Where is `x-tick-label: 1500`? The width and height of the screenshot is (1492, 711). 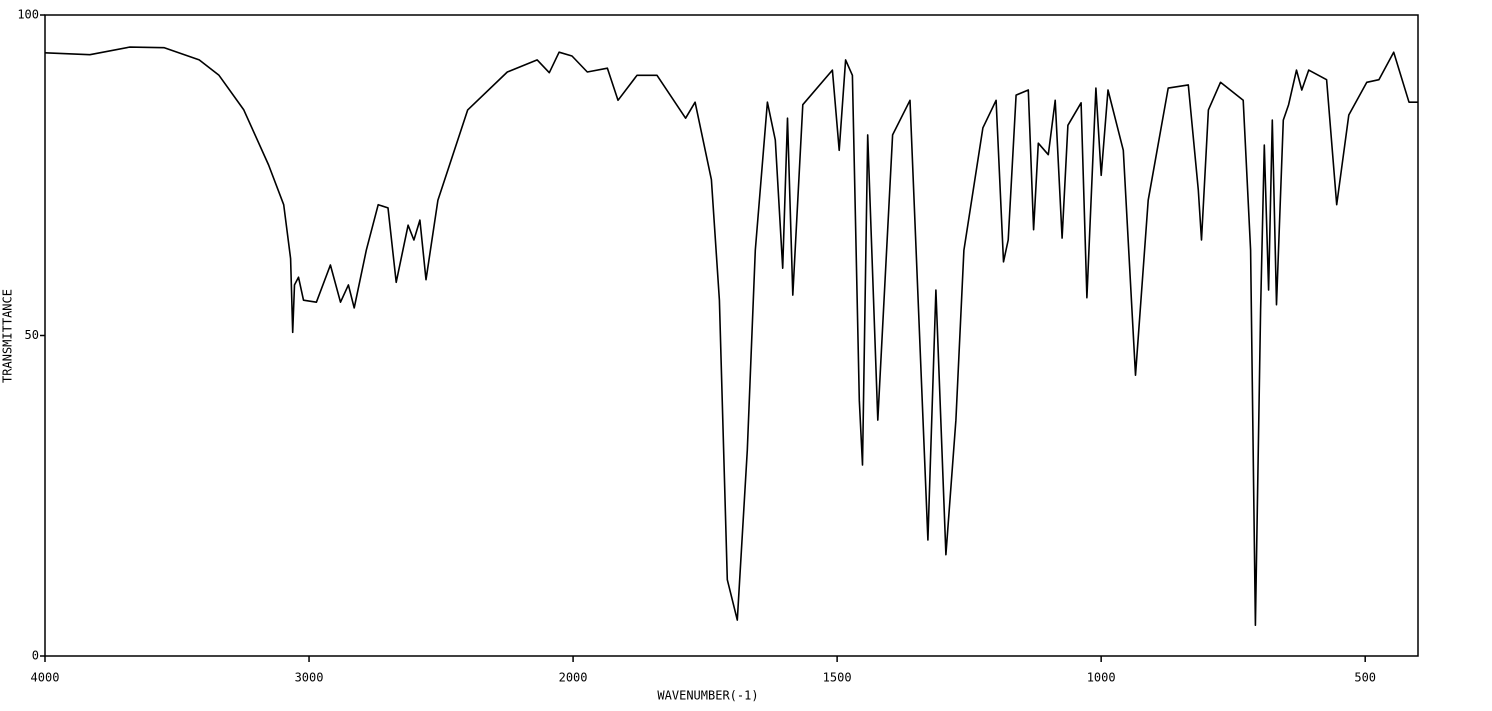 x-tick-label: 1500 is located at coordinates (837, 678).